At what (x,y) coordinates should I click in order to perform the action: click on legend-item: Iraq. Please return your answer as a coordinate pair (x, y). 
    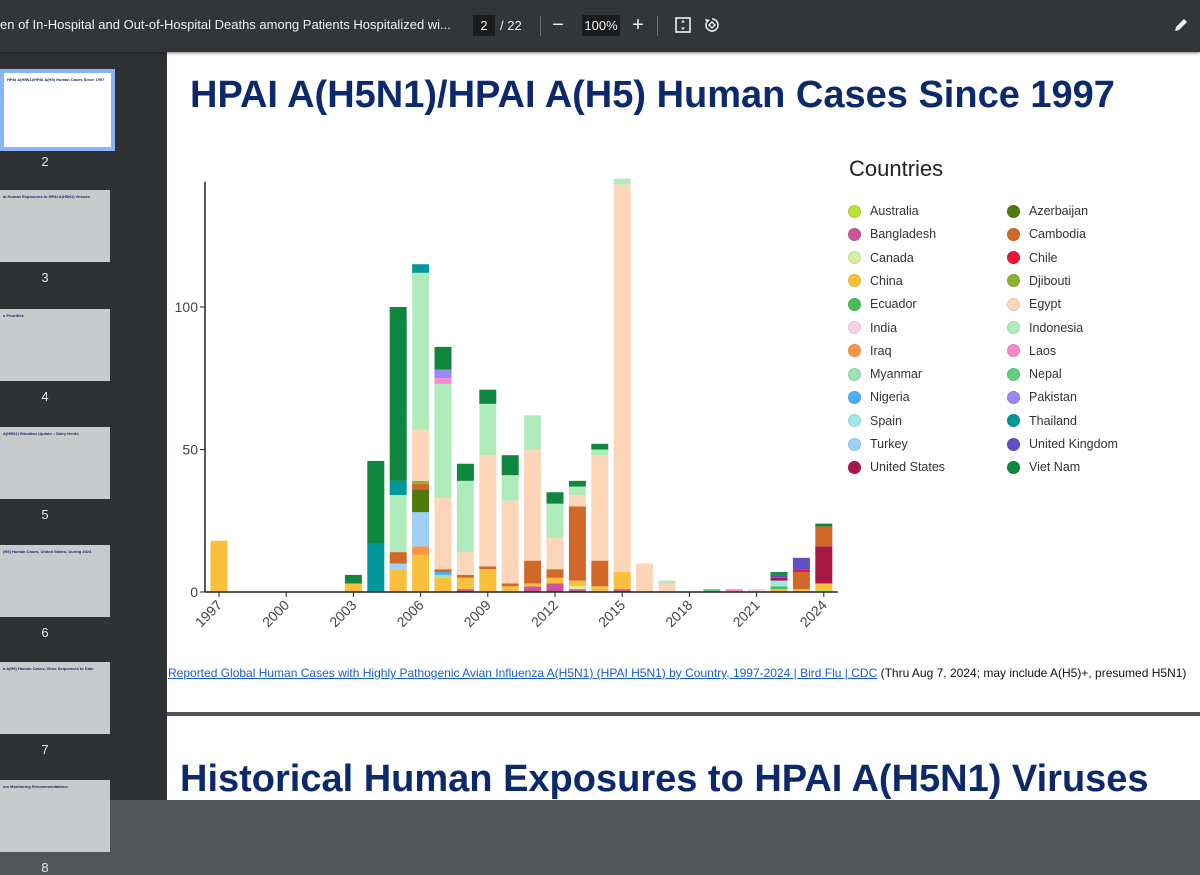
    Looking at the image, I should click on (870, 351).